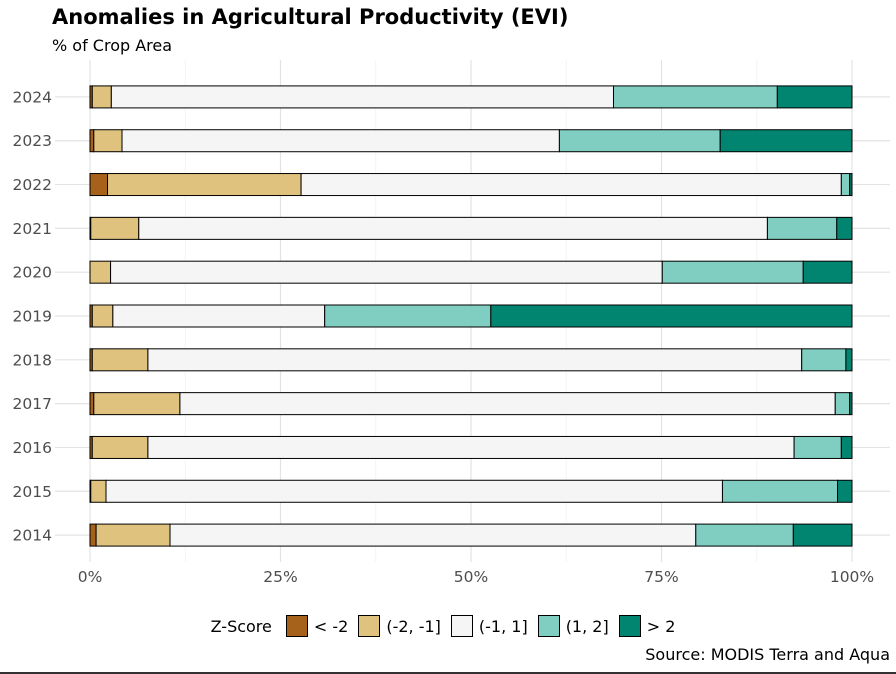  Describe the element at coordinates (32, 185) in the screenshot. I see `y-tick-label: 2022` at that location.